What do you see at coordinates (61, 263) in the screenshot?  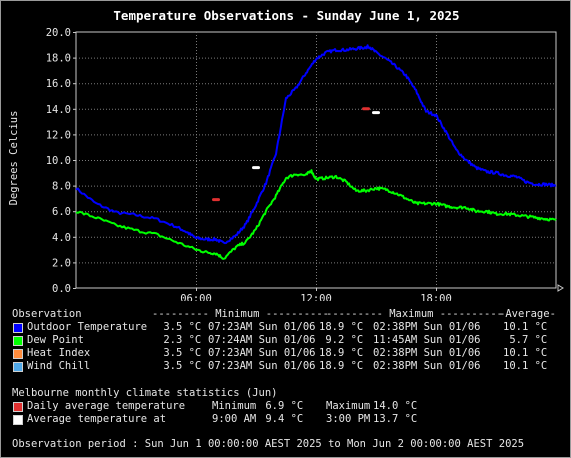 I see `y-tick-label: 2.0` at bounding box center [61, 263].